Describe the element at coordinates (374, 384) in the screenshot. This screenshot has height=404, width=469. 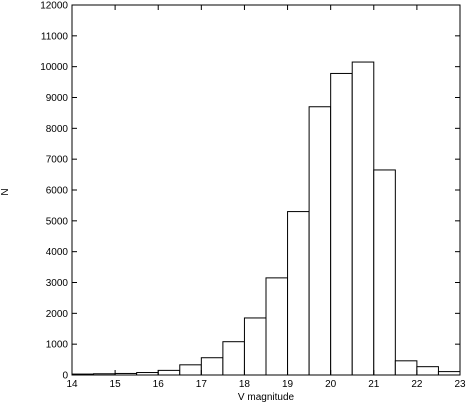
I see `x-tick-label: 21` at that location.